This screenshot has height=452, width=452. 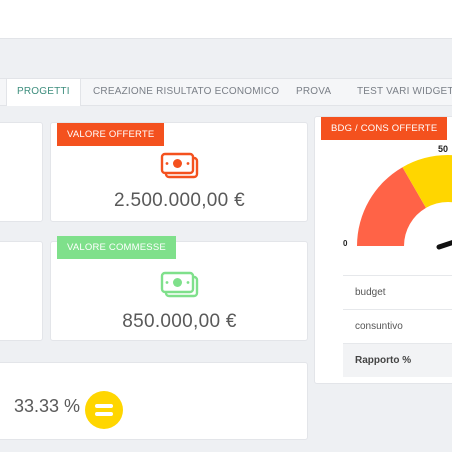 I want to click on valore-offerte-amount: 2.500.000,00 €, so click(x=179, y=200).